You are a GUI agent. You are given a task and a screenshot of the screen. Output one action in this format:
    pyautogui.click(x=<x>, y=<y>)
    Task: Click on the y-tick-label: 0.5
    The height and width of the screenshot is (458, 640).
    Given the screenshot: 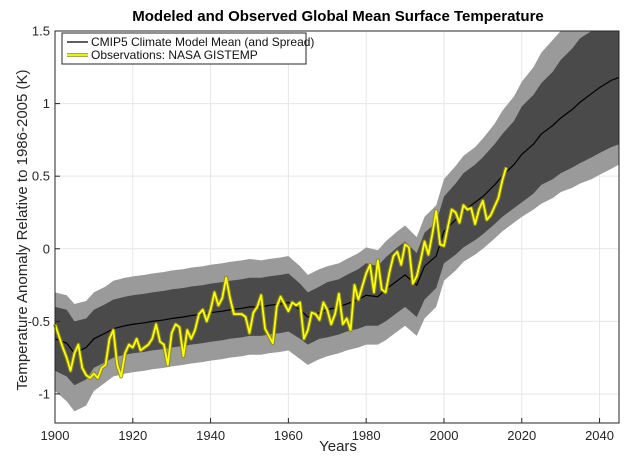 What is the action you would take?
    pyautogui.click(x=41, y=176)
    